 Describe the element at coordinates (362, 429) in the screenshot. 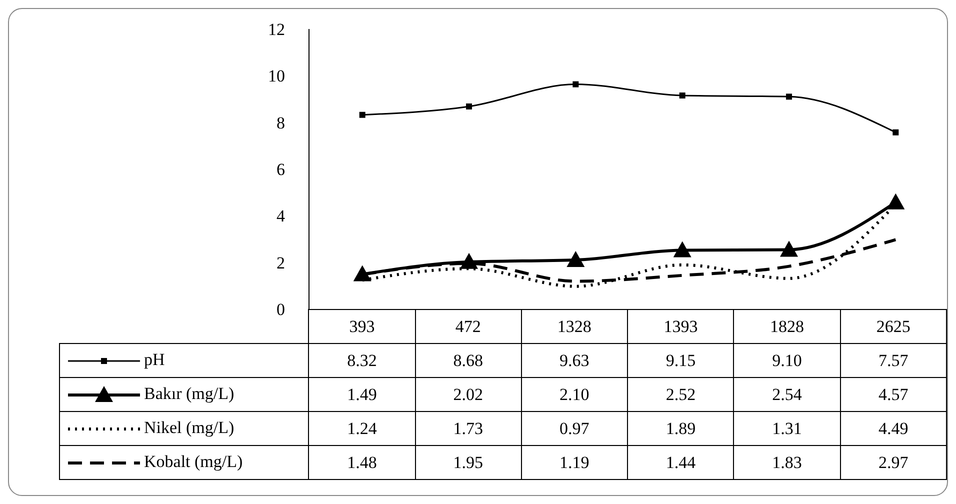

I see `data-label: 1.24` at that location.